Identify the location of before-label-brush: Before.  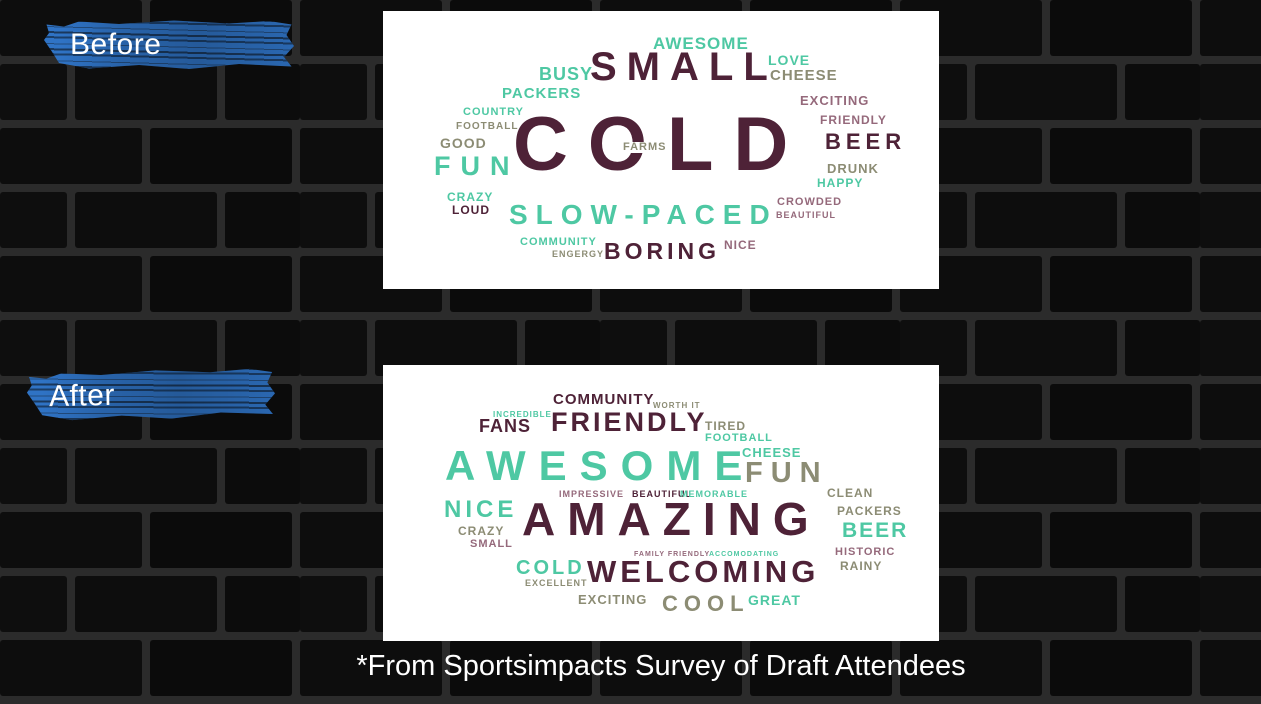
(169, 44).